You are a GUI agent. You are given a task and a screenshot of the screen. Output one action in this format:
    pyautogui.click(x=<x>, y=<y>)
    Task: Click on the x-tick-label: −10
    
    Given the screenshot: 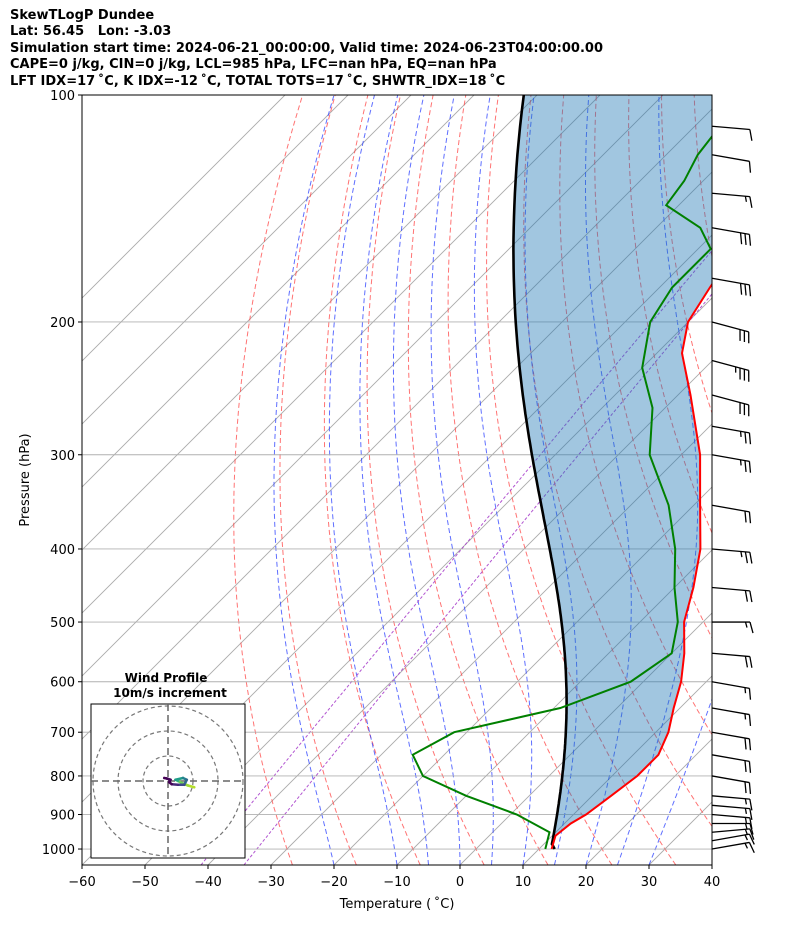 What is the action you would take?
    pyautogui.click(x=396, y=882)
    